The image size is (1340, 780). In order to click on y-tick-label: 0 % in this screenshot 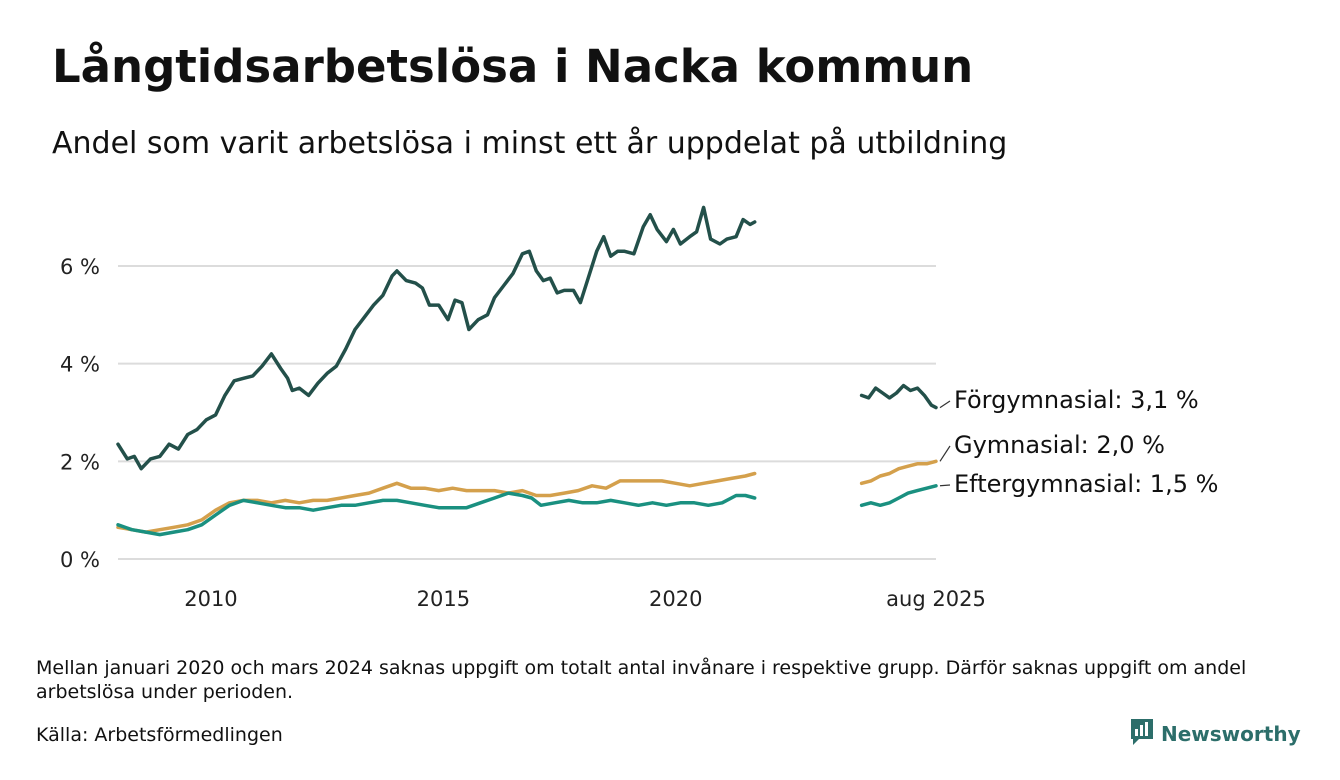, I will do `click(80, 560)`.